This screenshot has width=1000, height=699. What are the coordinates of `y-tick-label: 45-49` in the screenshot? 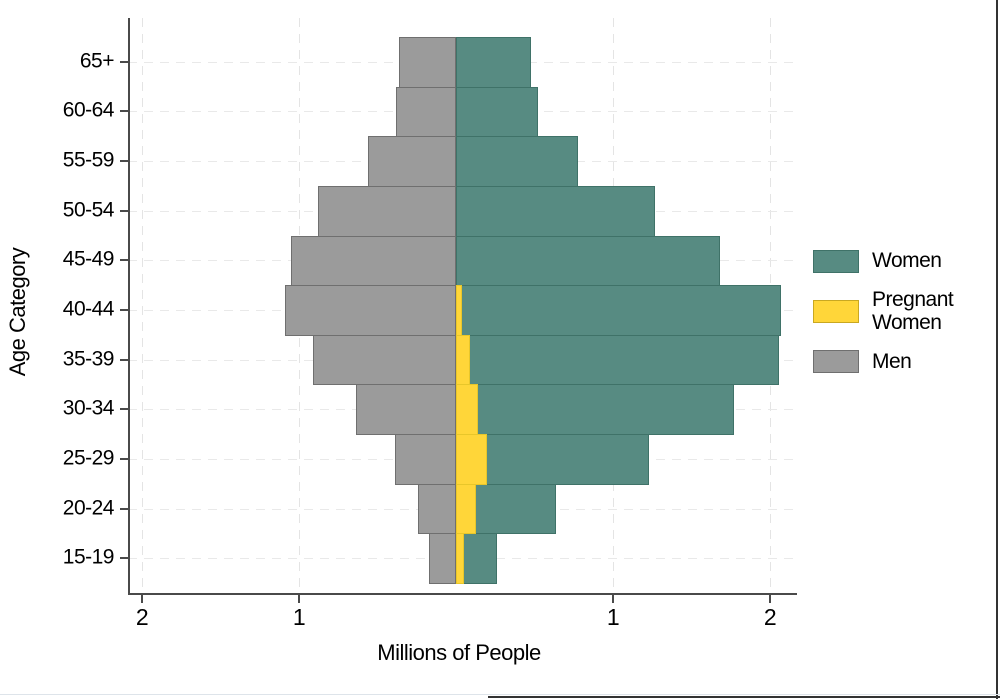 It's located at (88, 259).